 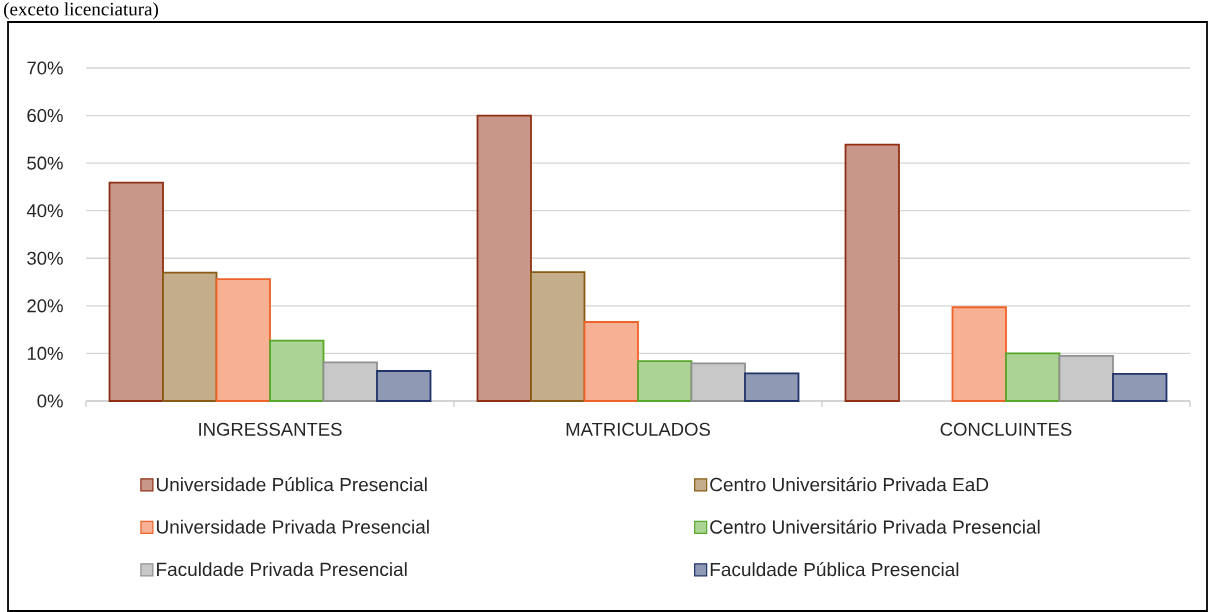 What do you see at coordinates (291, 484) in the screenshot?
I see `legend-label: Universidade Pública Presencial` at bounding box center [291, 484].